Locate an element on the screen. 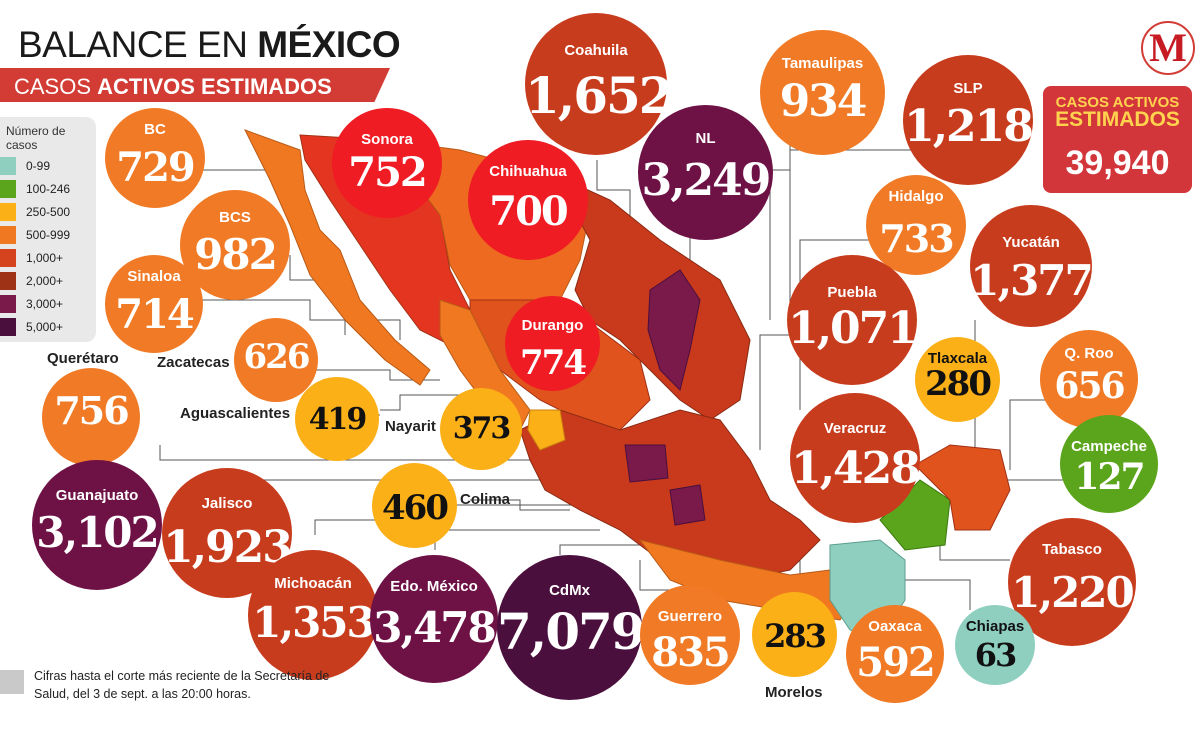 The height and width of the screenshot is (747, 1200). bubble-durango: Durango 774 is located at coordinates (552, 343).